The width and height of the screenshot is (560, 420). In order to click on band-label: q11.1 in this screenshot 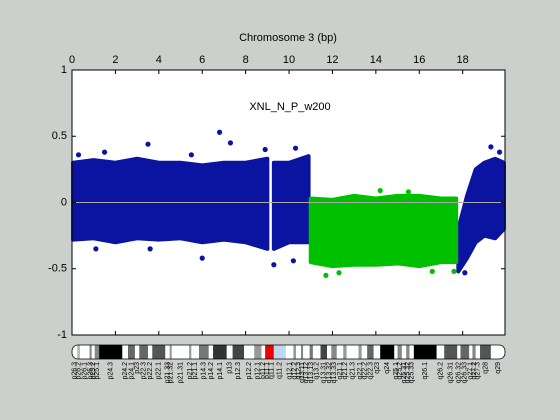, I will do `click(272, 370)`.